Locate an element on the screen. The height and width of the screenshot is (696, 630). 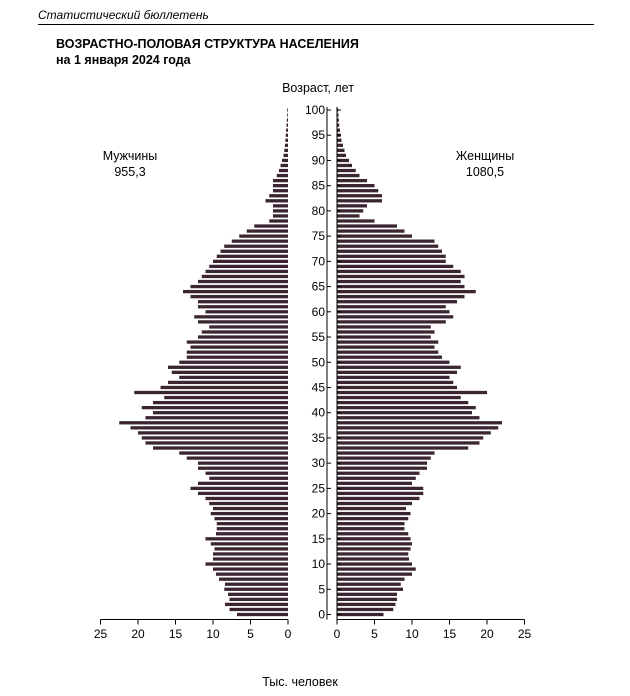
age-tick-label: 75 is located at coordinates (319, 236).